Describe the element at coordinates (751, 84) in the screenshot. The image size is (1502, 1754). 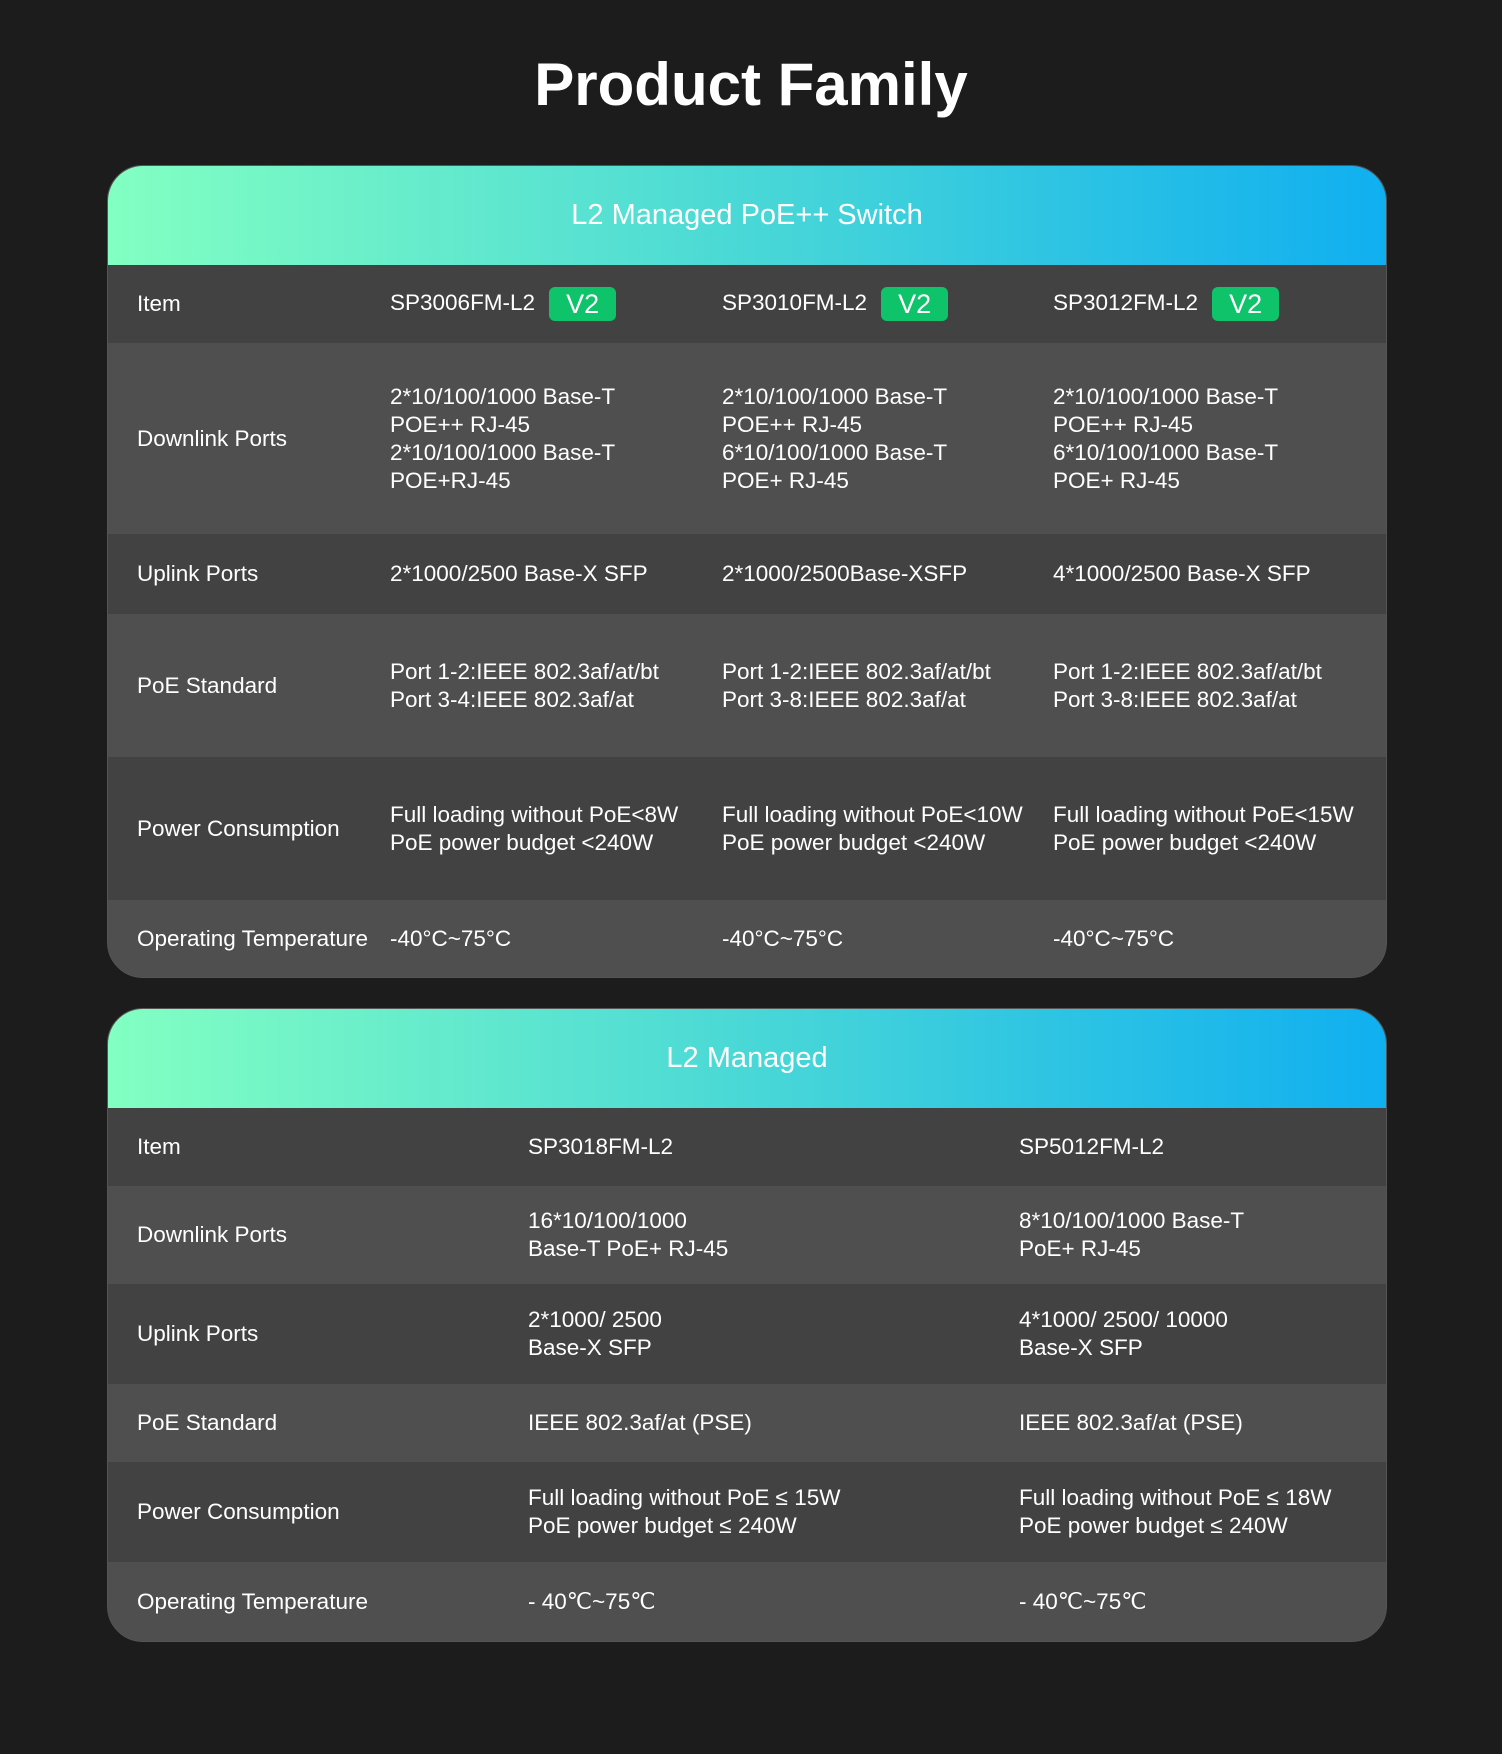
I see `page-title: Product Family` at that location.